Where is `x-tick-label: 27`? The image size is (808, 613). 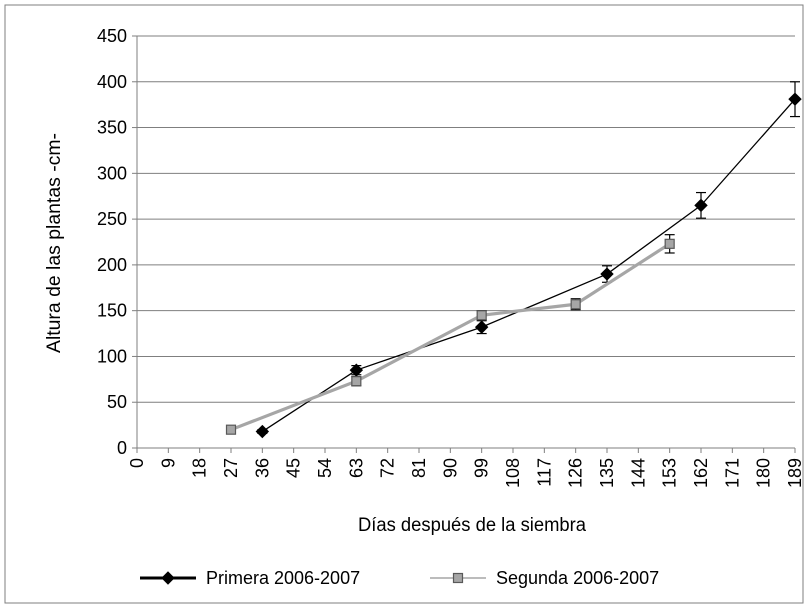
x-tick-label: 27 is located at coordinates (231, 468).